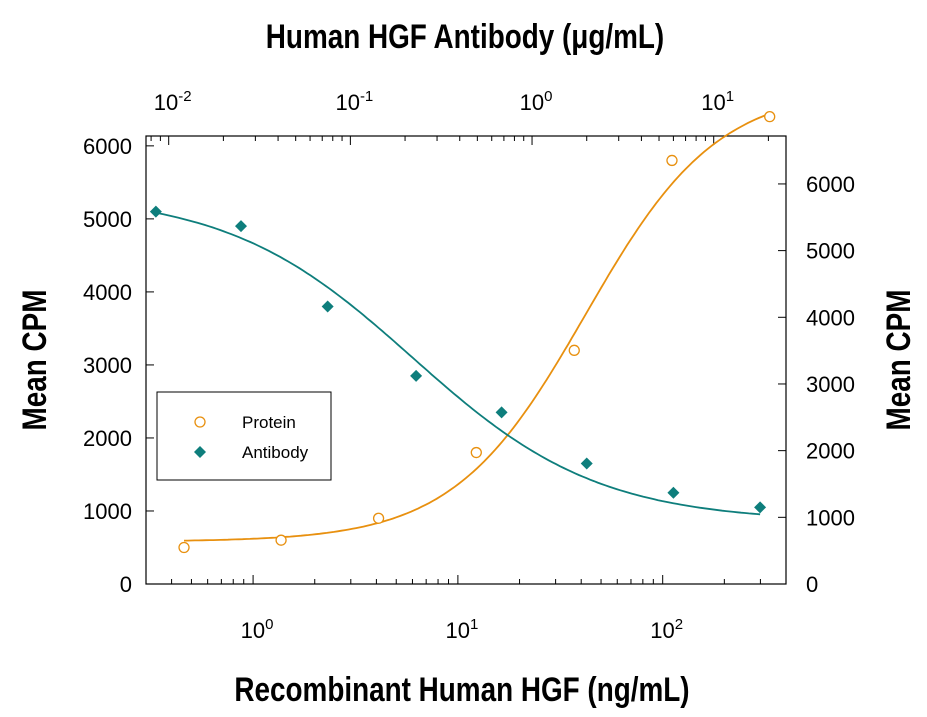 The image size is (927, 717). What do you see at coordinates (173, 101) in the screenshot?
I see `top-tick-label: 10⁻²` at bounding box center [173, 101].